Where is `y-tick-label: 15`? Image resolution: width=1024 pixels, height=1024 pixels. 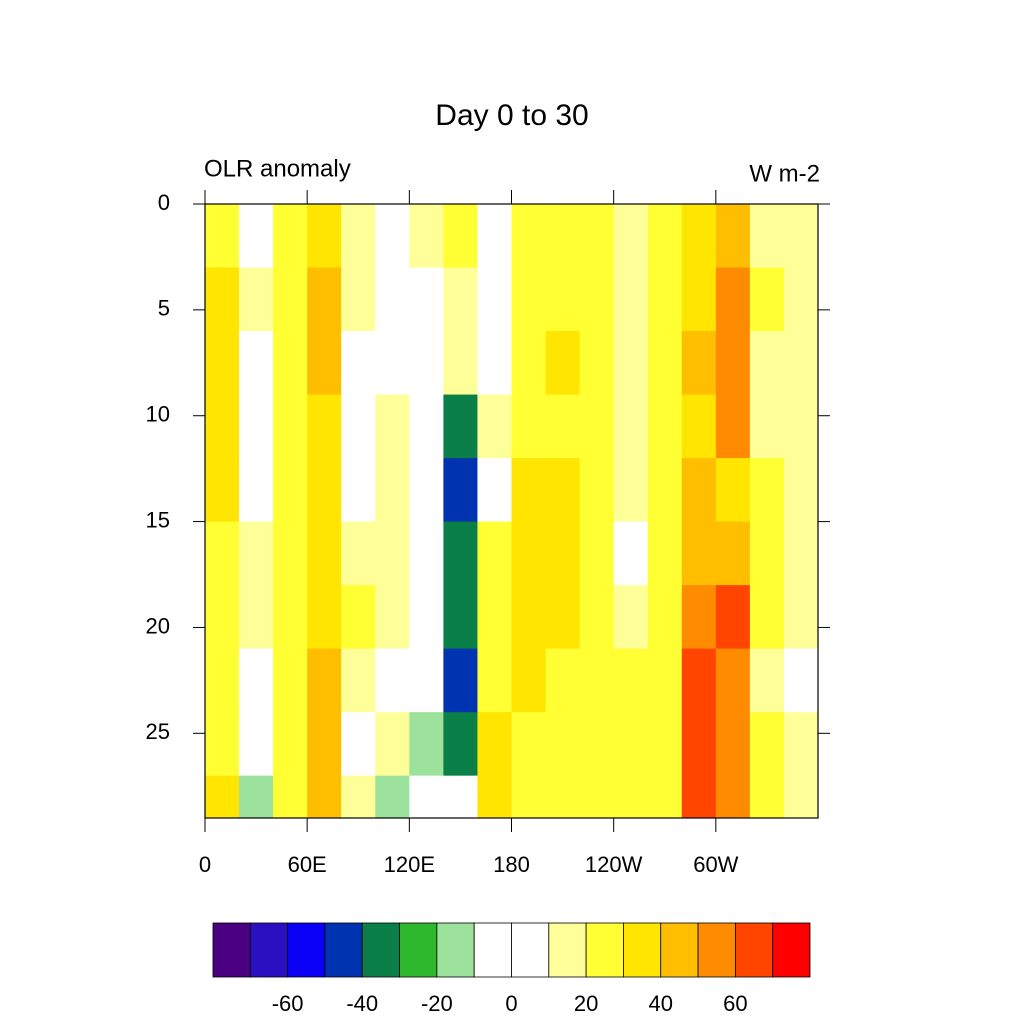 y-tick-label: 15 is located at coordinates (158, 519).